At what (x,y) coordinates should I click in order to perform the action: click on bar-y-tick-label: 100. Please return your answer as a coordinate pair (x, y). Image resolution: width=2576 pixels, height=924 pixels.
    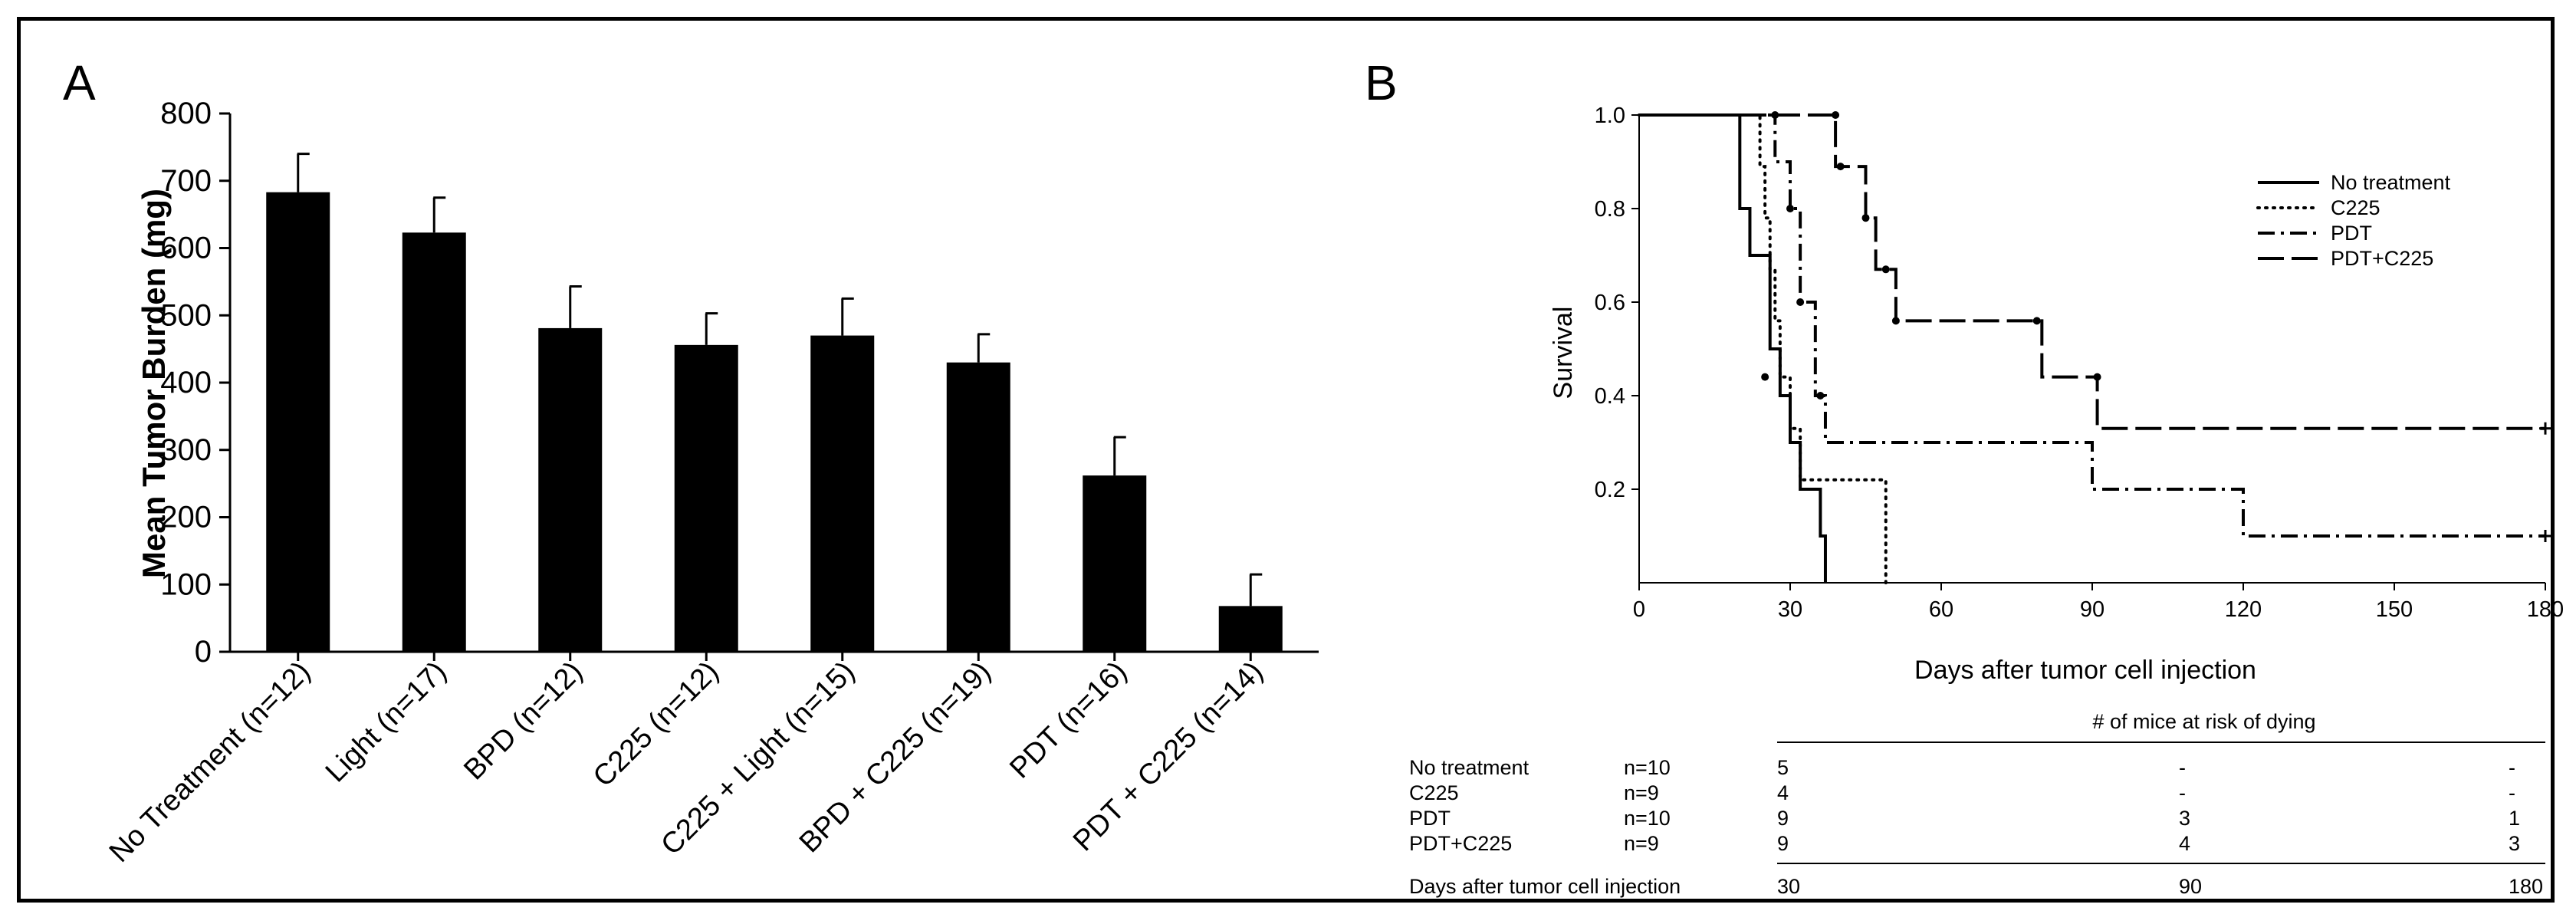
    Looking at the image, I should click on (186, 584).